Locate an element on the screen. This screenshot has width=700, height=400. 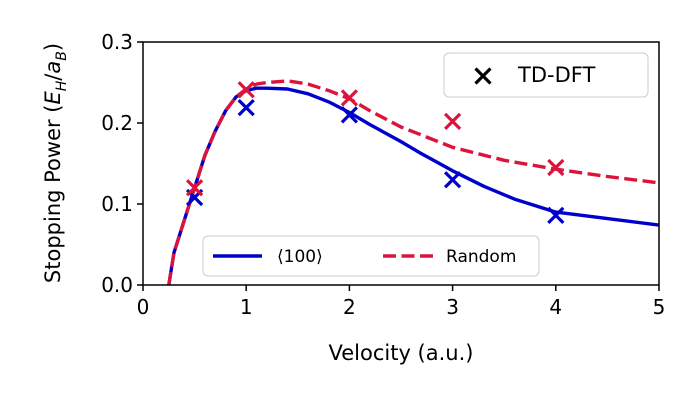
legend-lines: ⟨100⟩ Random is located at coordinates (371, 256).